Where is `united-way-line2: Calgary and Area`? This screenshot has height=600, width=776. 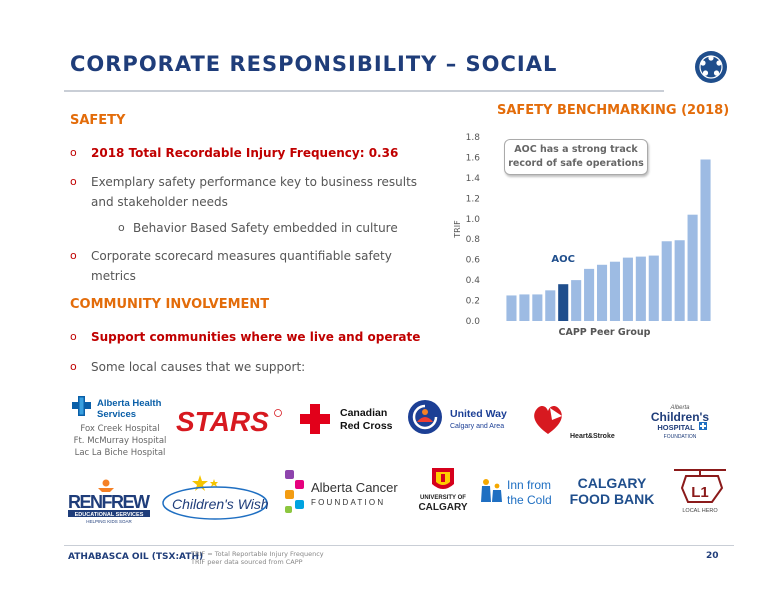
united-way-line2: Calgary and Area is located at coordinates (477, 426).